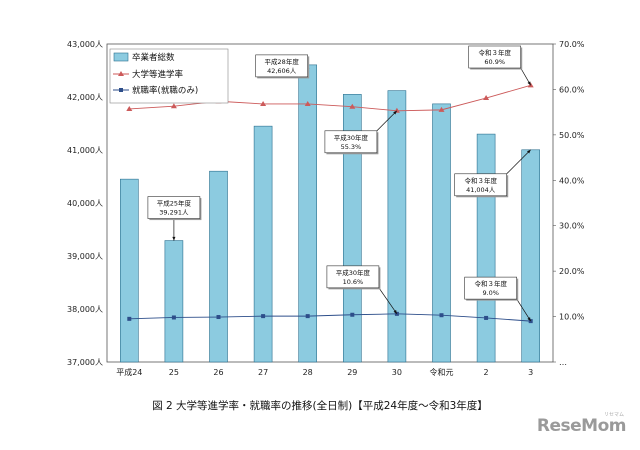  Describe the element at coordinates (572, 44) in the screenshot. I see `right-axis-tick-7: 70.0%` at that location.